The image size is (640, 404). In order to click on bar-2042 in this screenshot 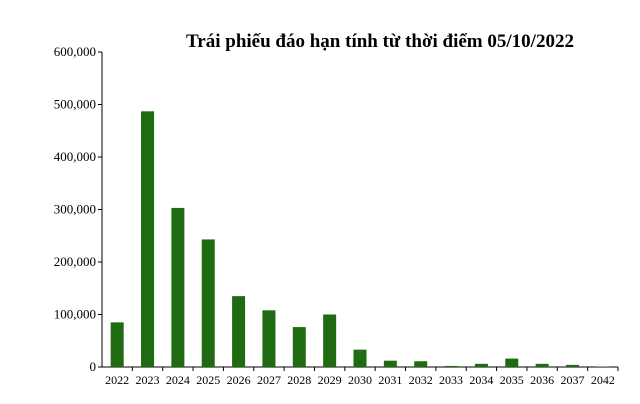, I will do `click(603, 366)`.